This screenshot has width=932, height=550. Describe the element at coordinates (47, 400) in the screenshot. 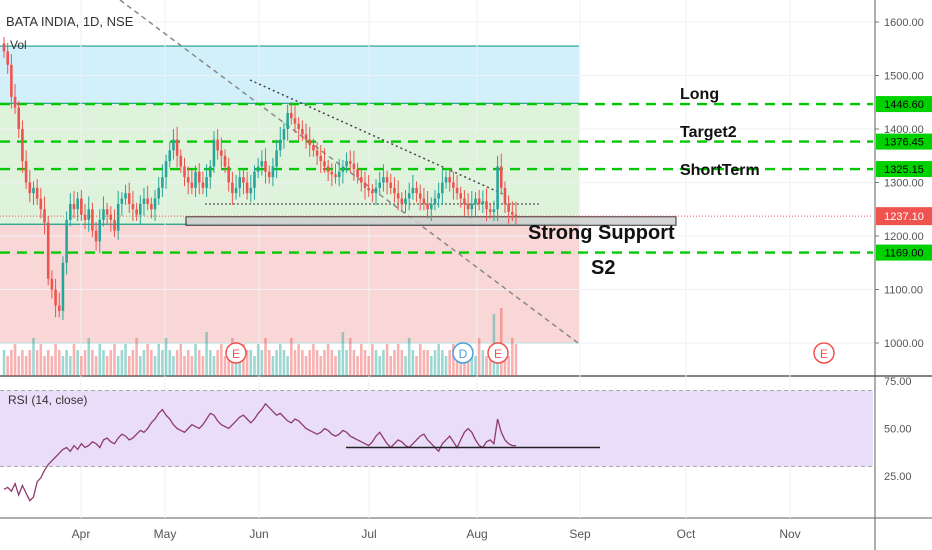

I see `rsi-label: RSI (14, close)` at that location.